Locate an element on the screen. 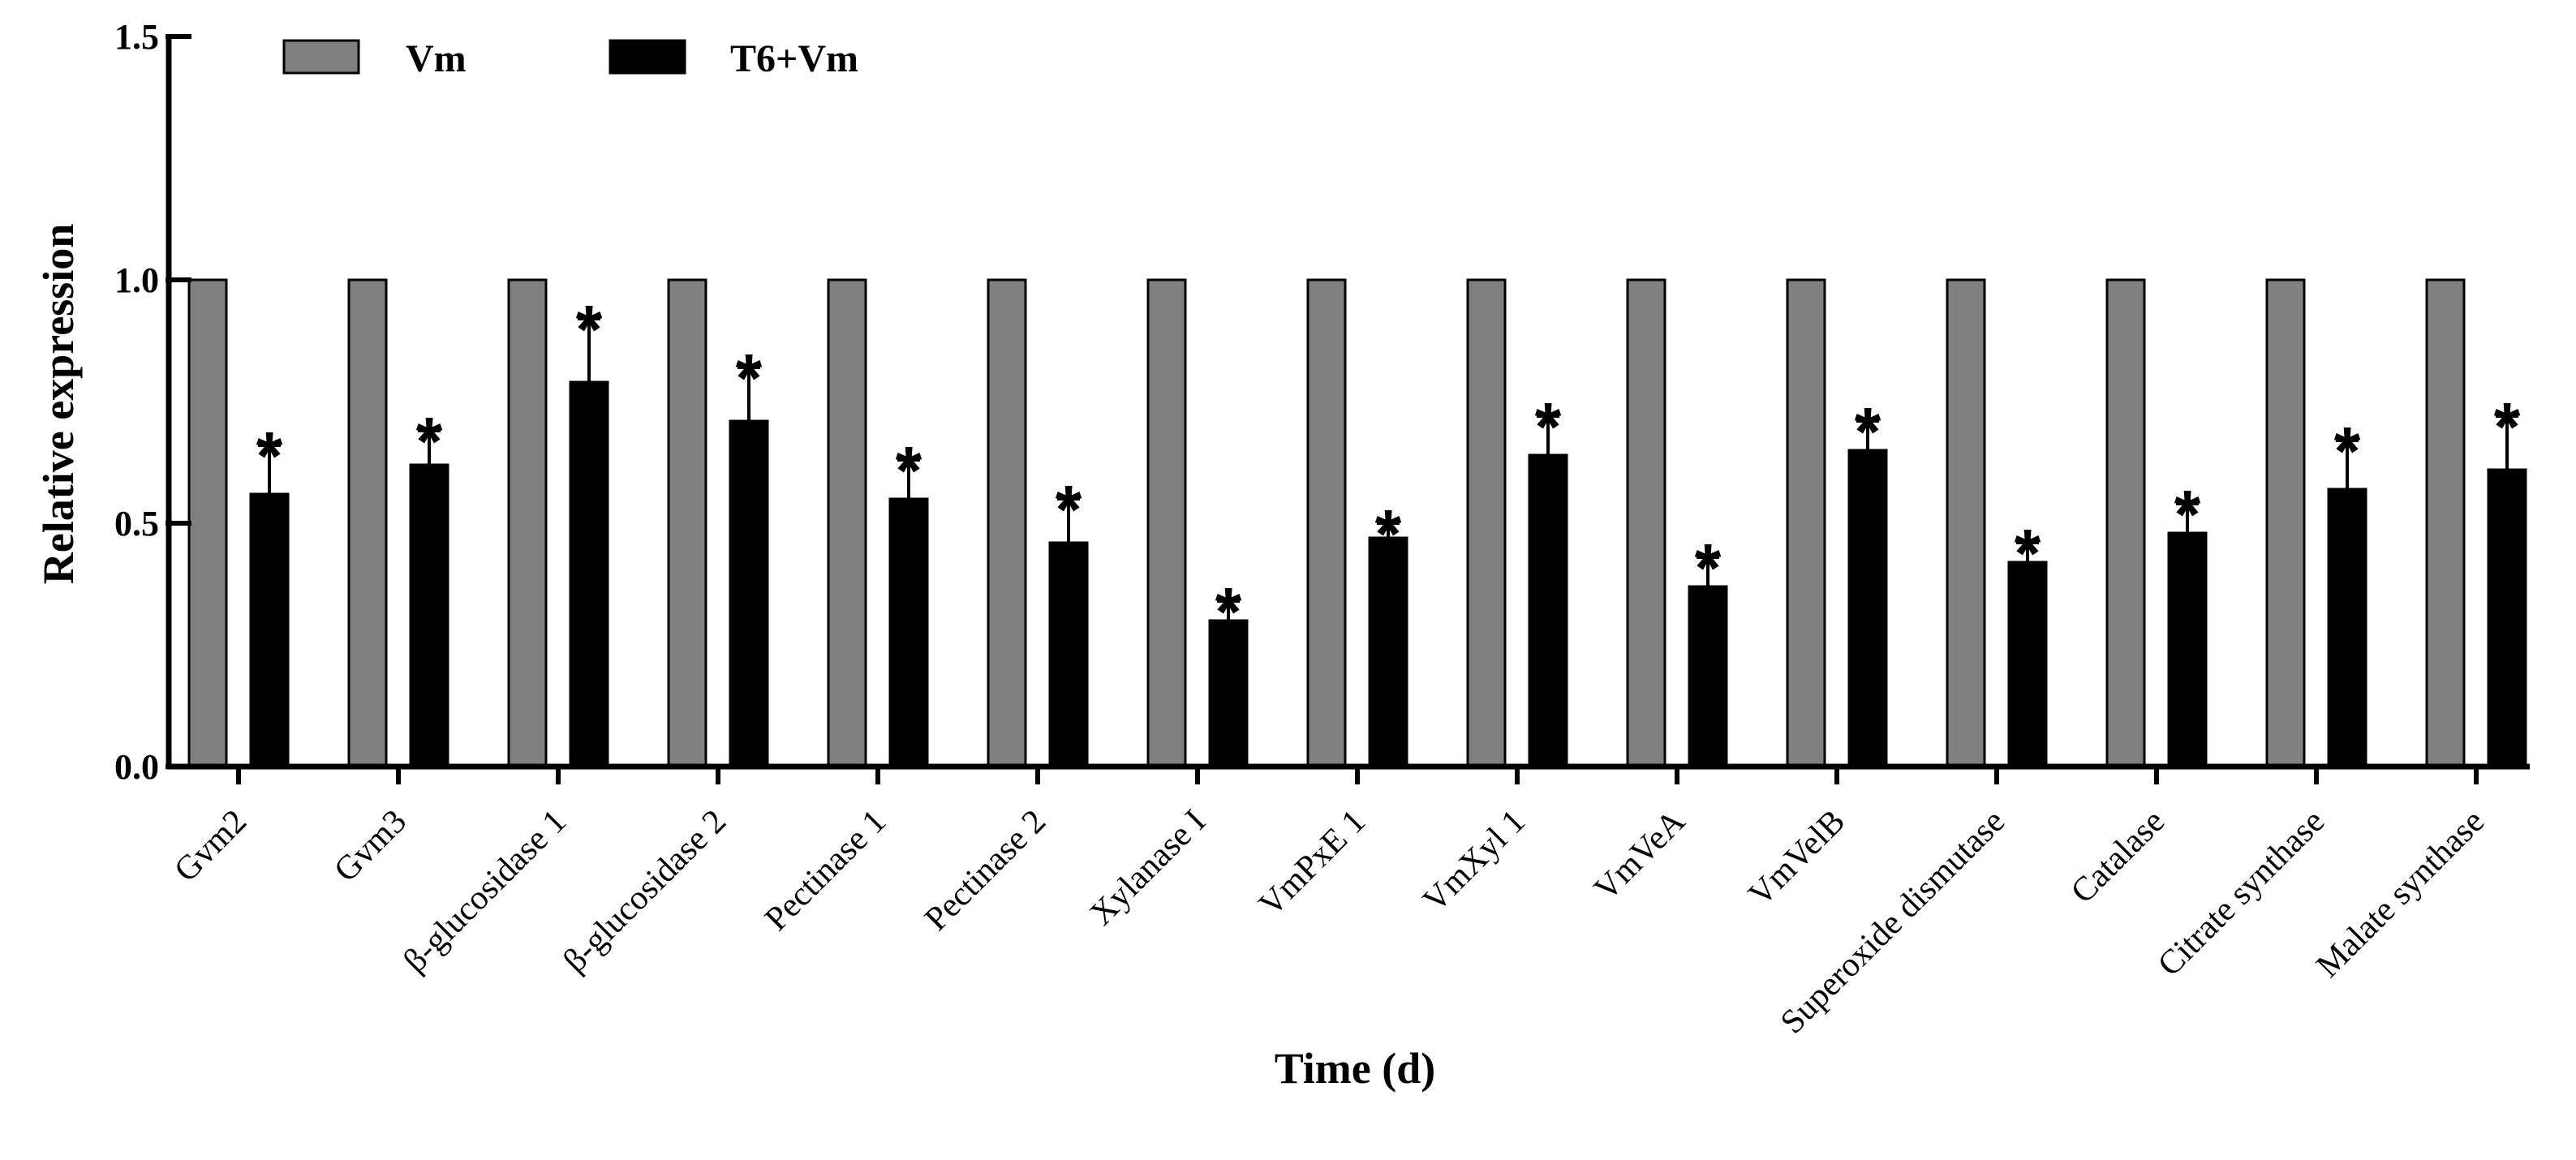  significance-marker-cat-2: * is located at coordinates (589, 329).